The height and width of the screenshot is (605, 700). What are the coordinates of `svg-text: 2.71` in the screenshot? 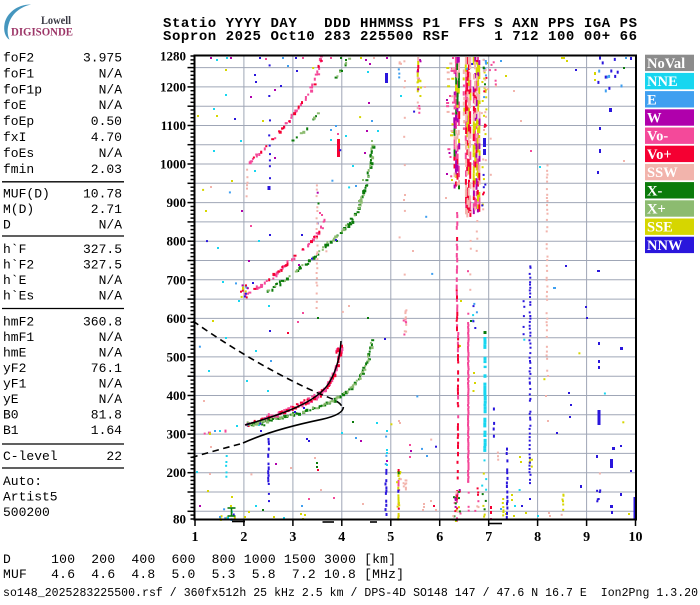 It's located at (106, 209).